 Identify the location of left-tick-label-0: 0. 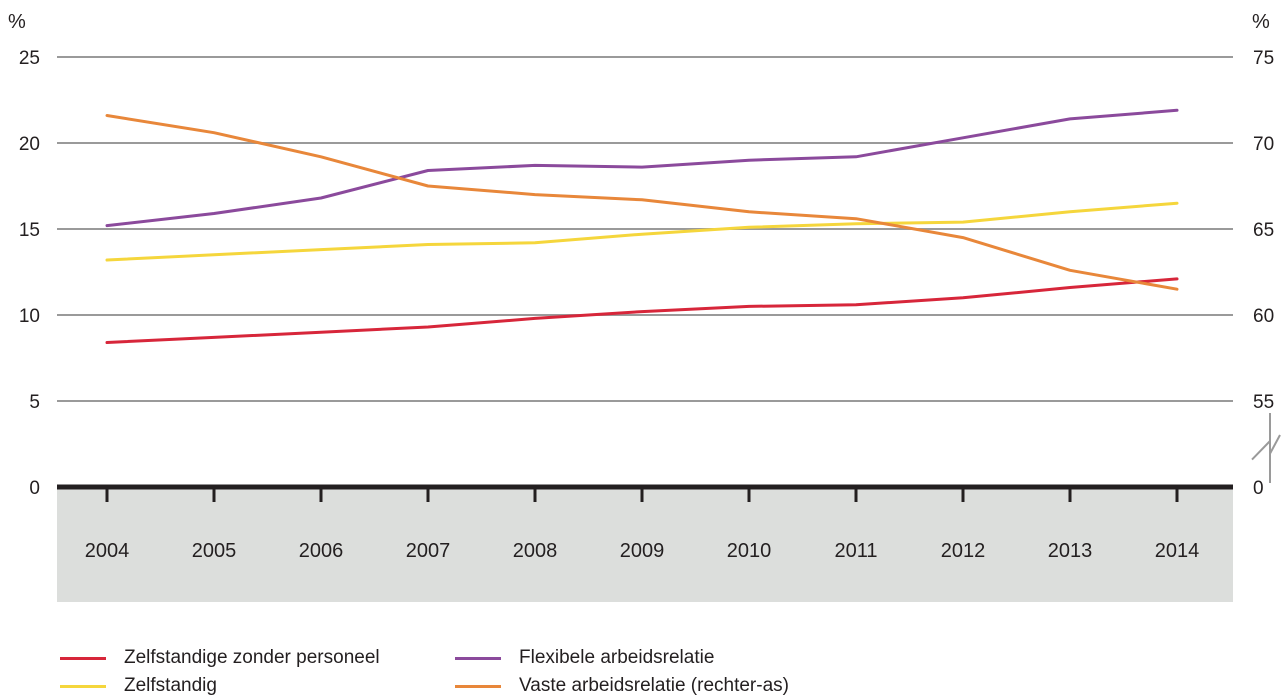
(34, 488).